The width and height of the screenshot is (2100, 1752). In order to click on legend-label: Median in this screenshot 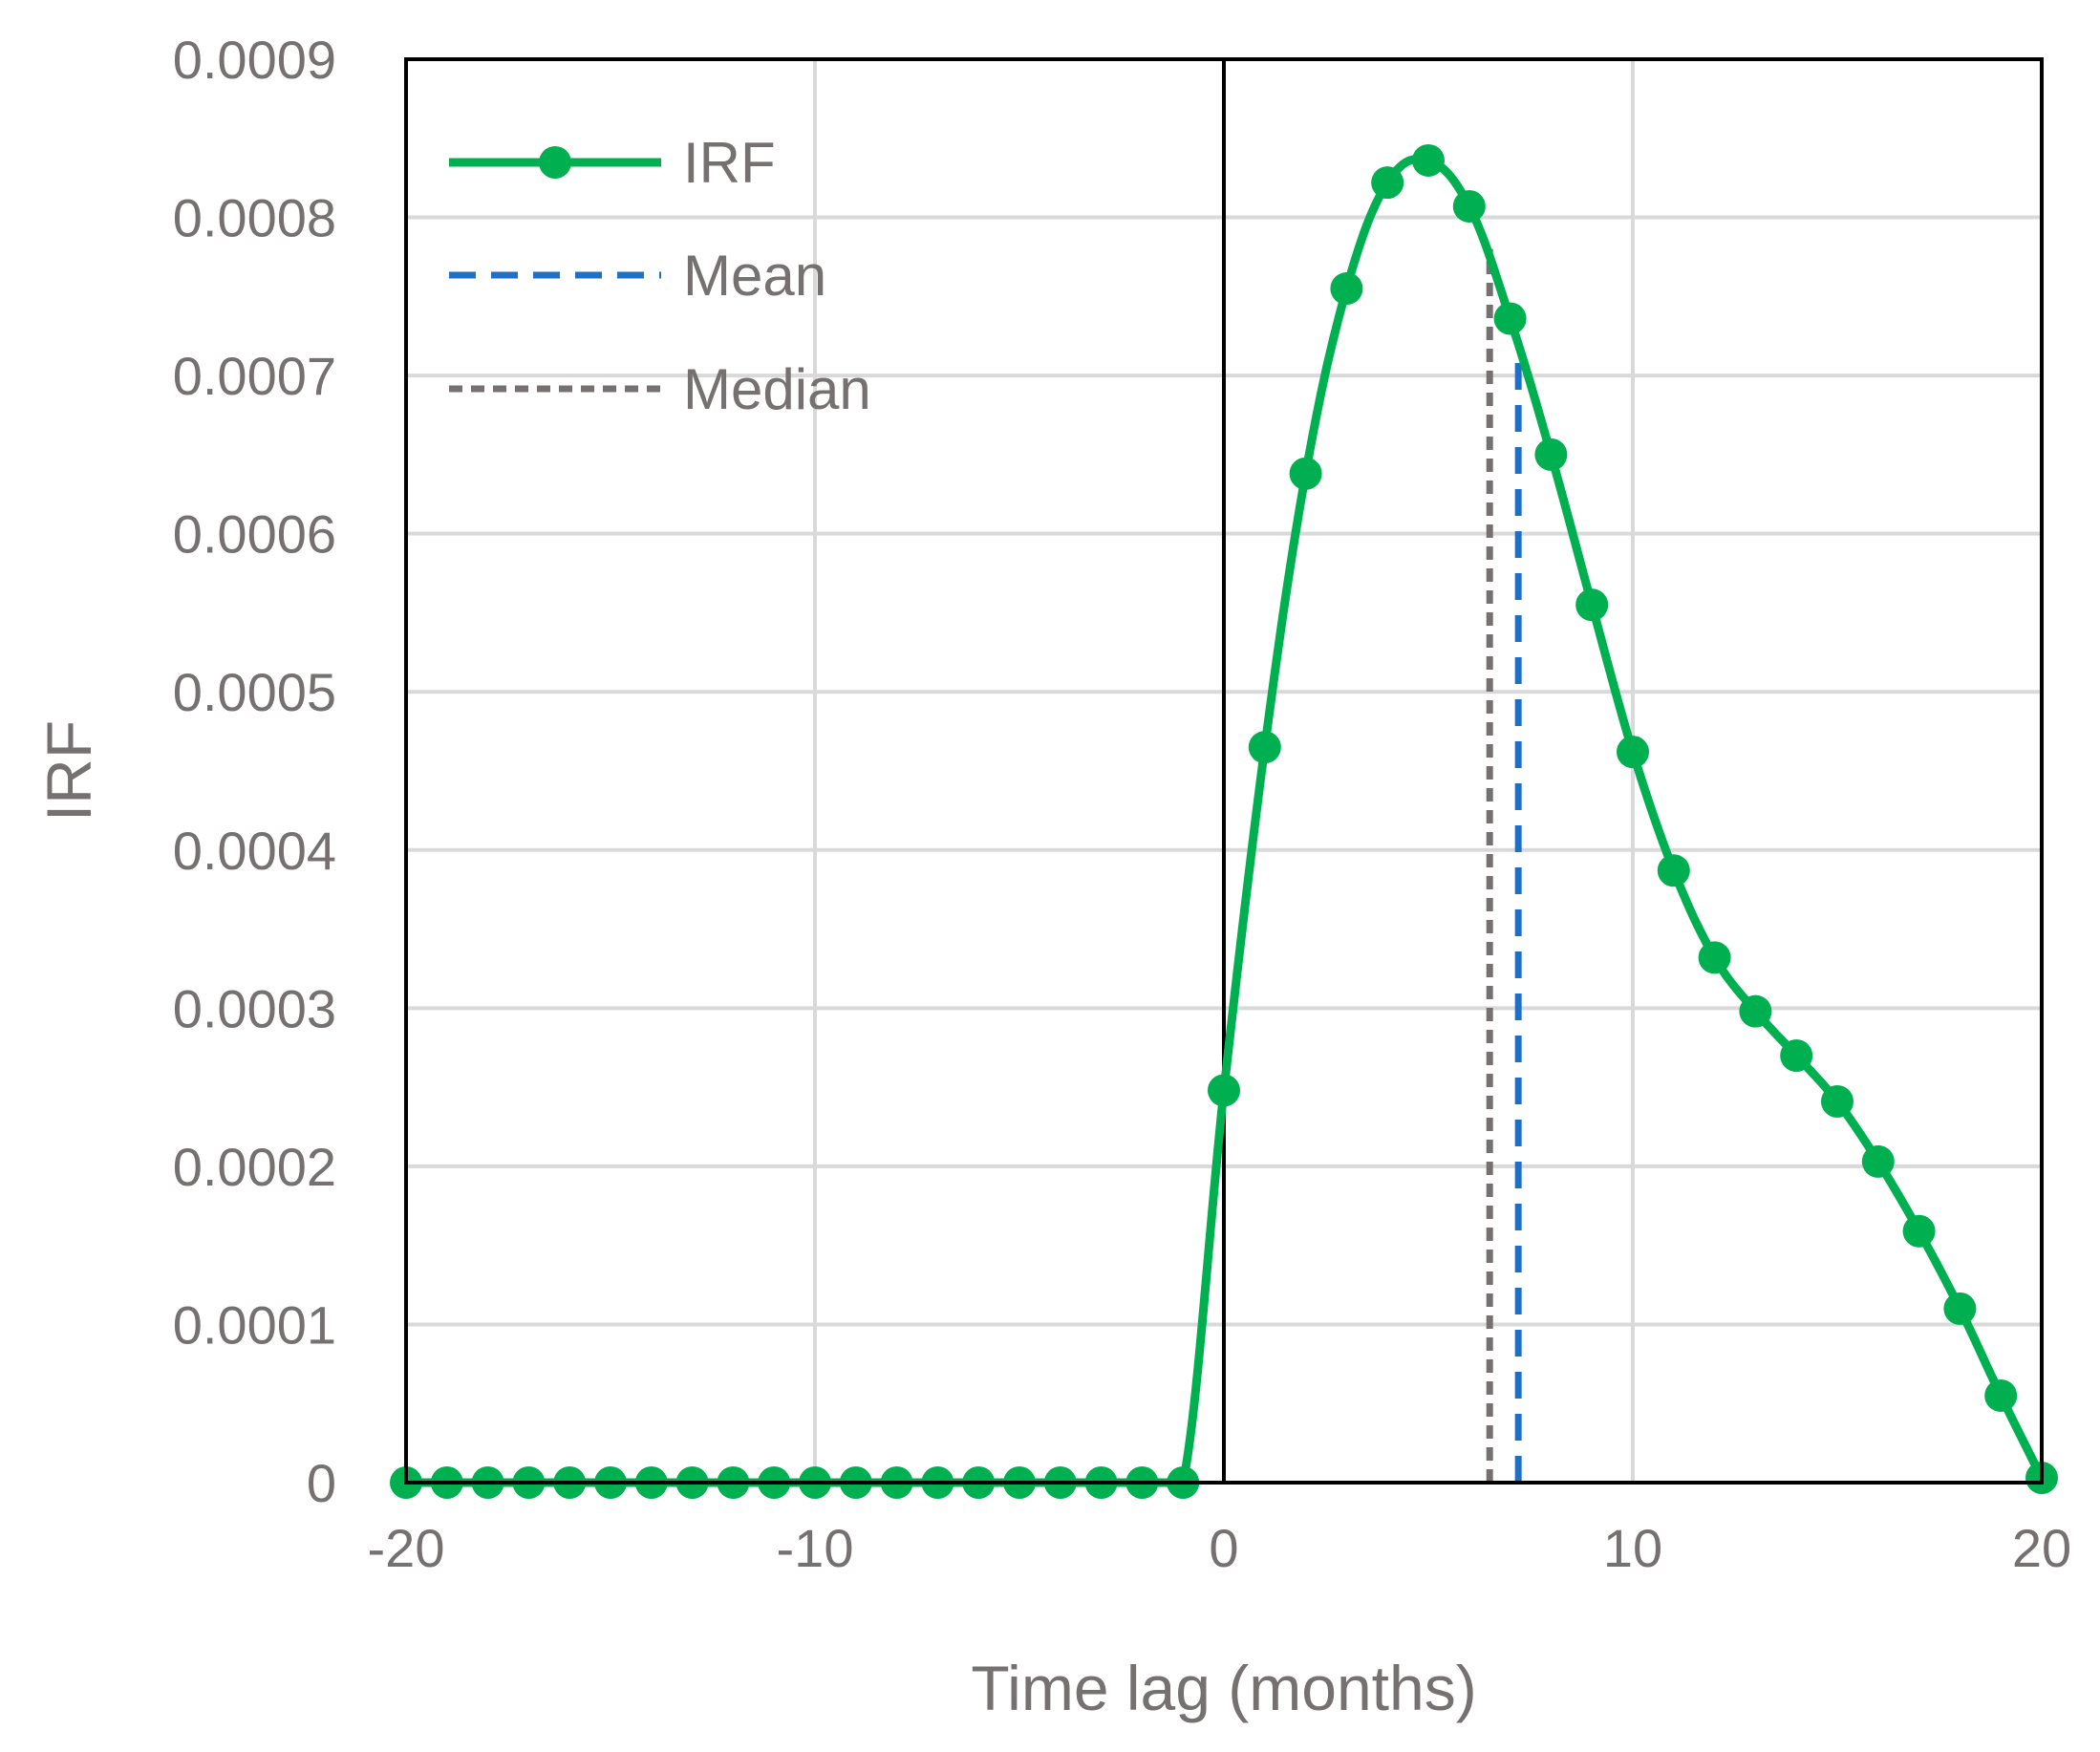, I will do `click(777, 389)`.